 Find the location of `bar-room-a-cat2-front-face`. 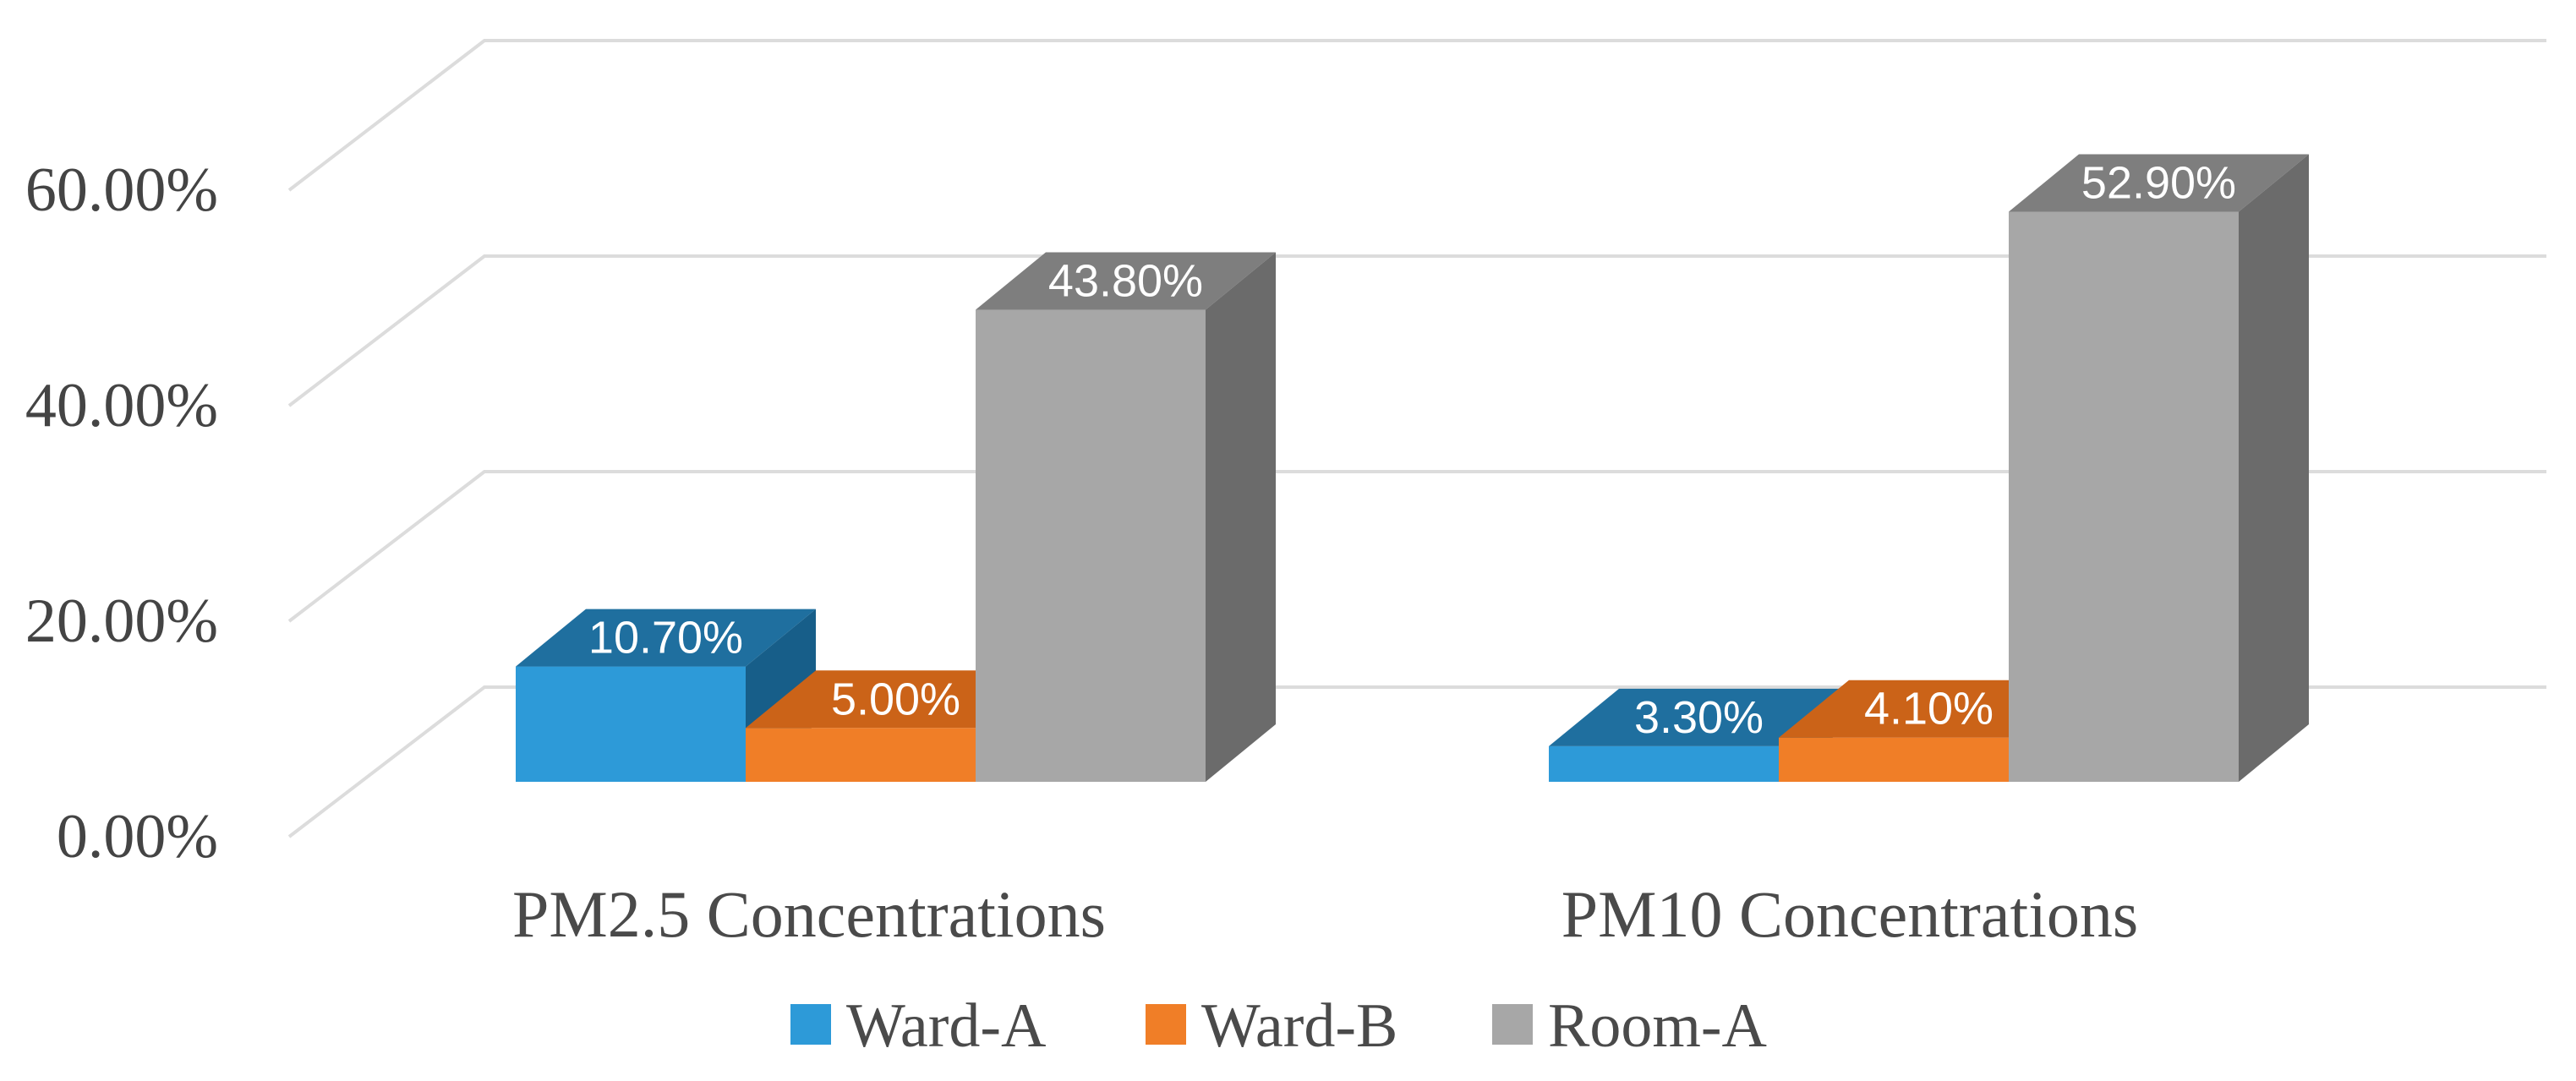

bar-room-a-cat2-front-face is located at coordinates (2124, 496).